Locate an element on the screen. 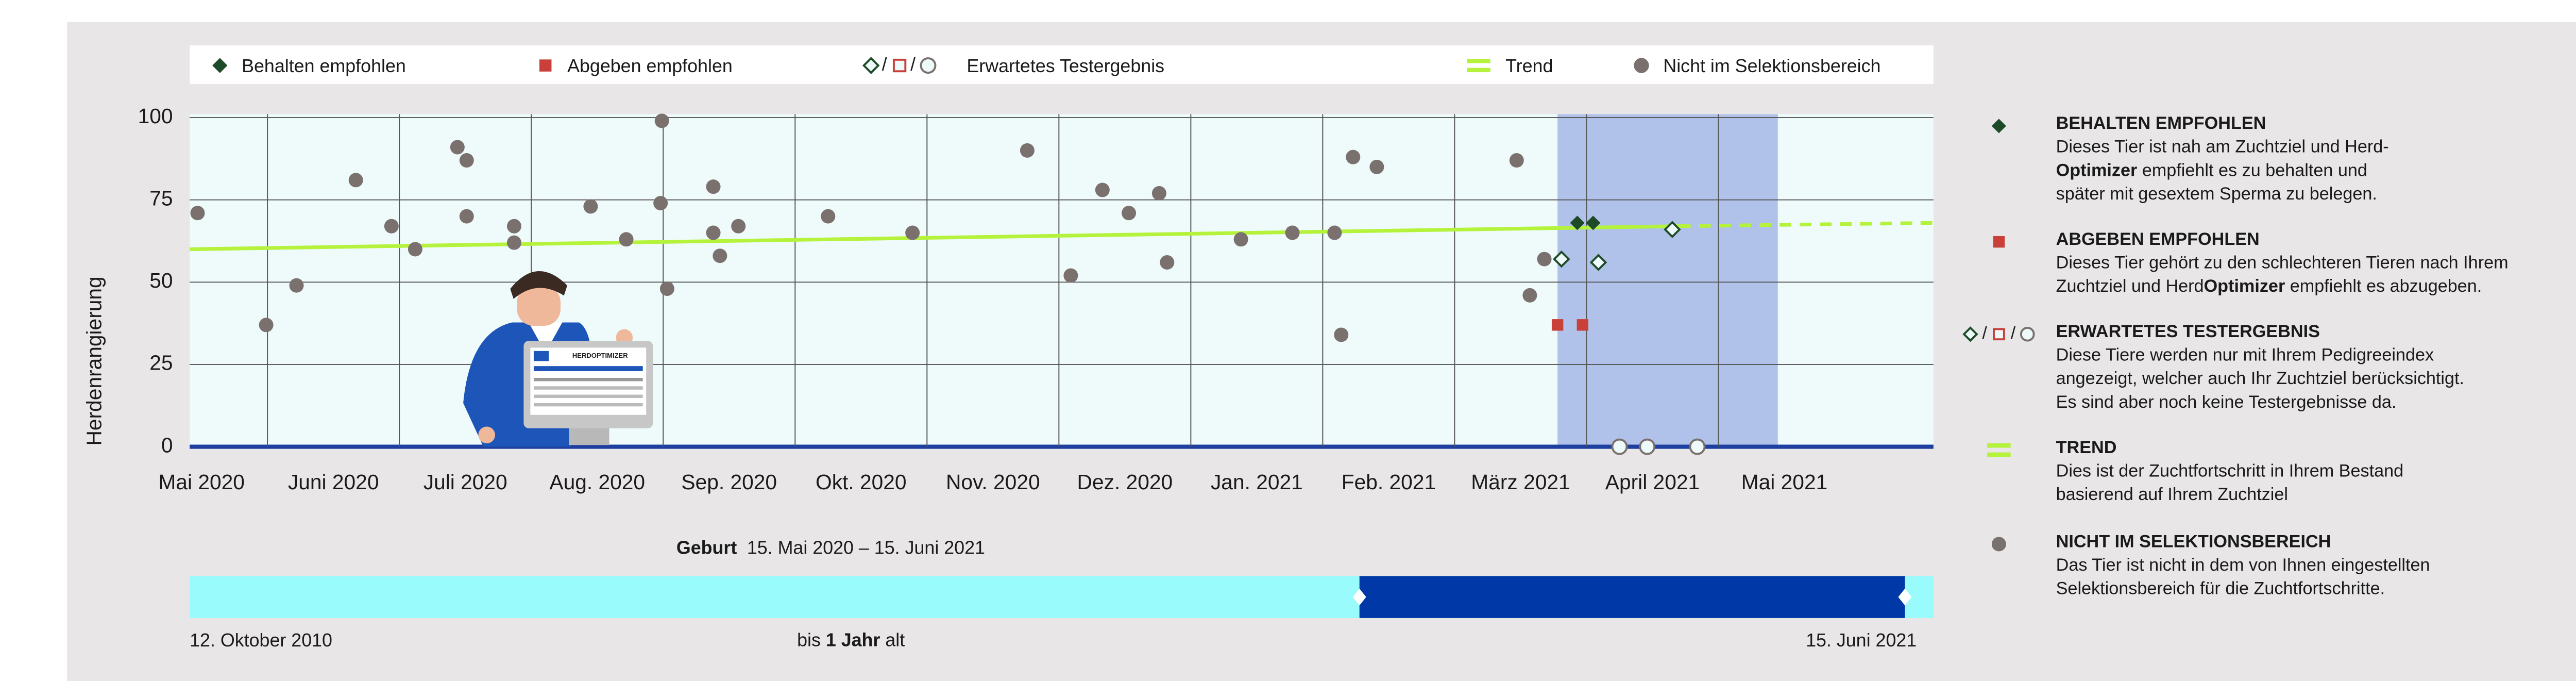 The width and height of the screenshot is (2576, 681). y-axis-label: Herdenrangierung is located at coordinates (94, 360).